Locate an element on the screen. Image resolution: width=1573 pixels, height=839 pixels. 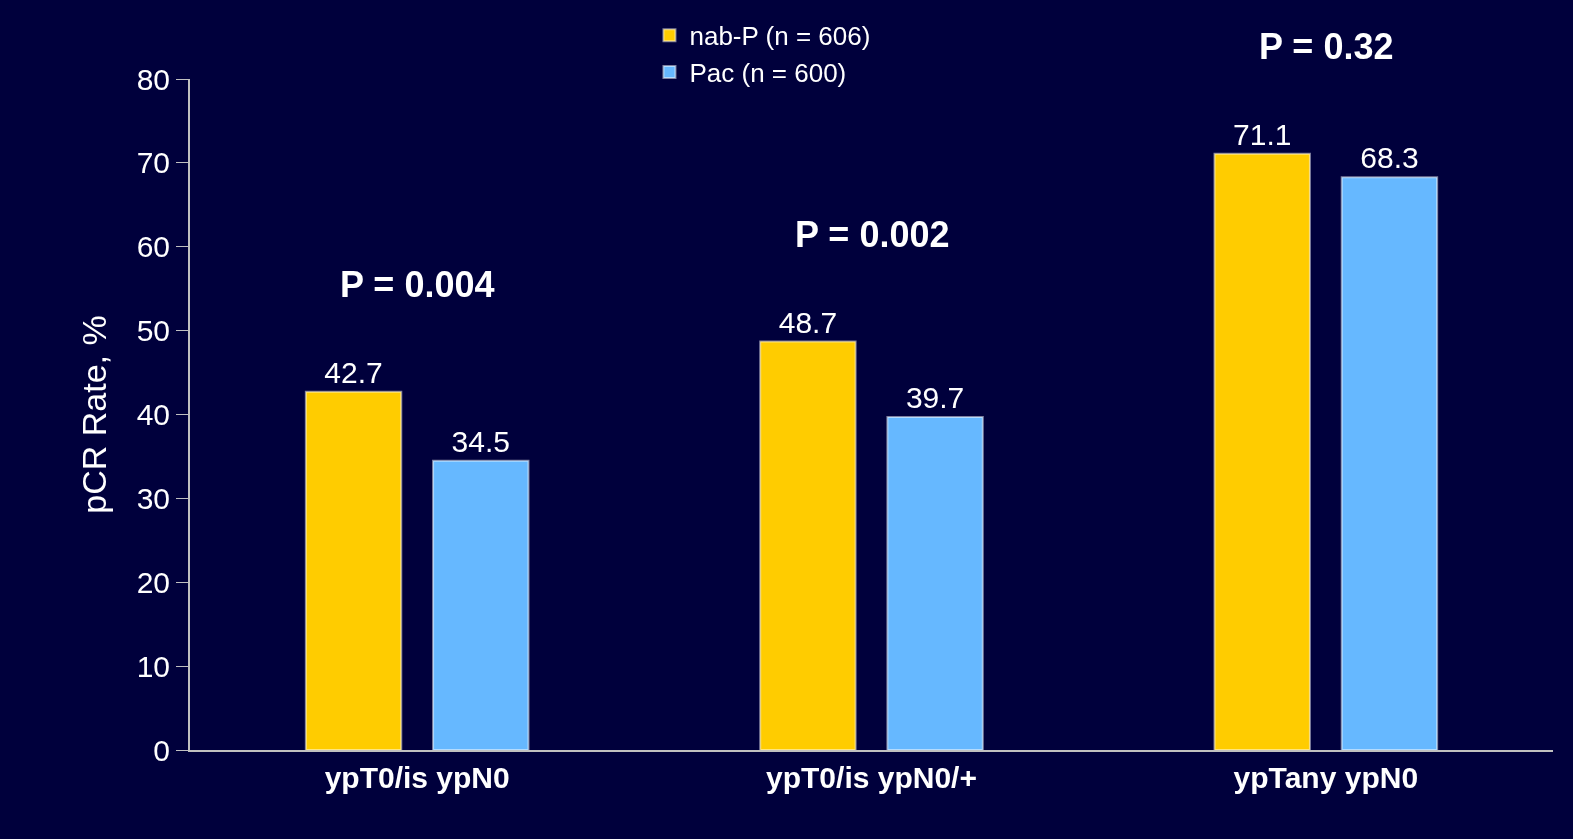
y-tick-label: 30 is located at coordinates (153, 498).